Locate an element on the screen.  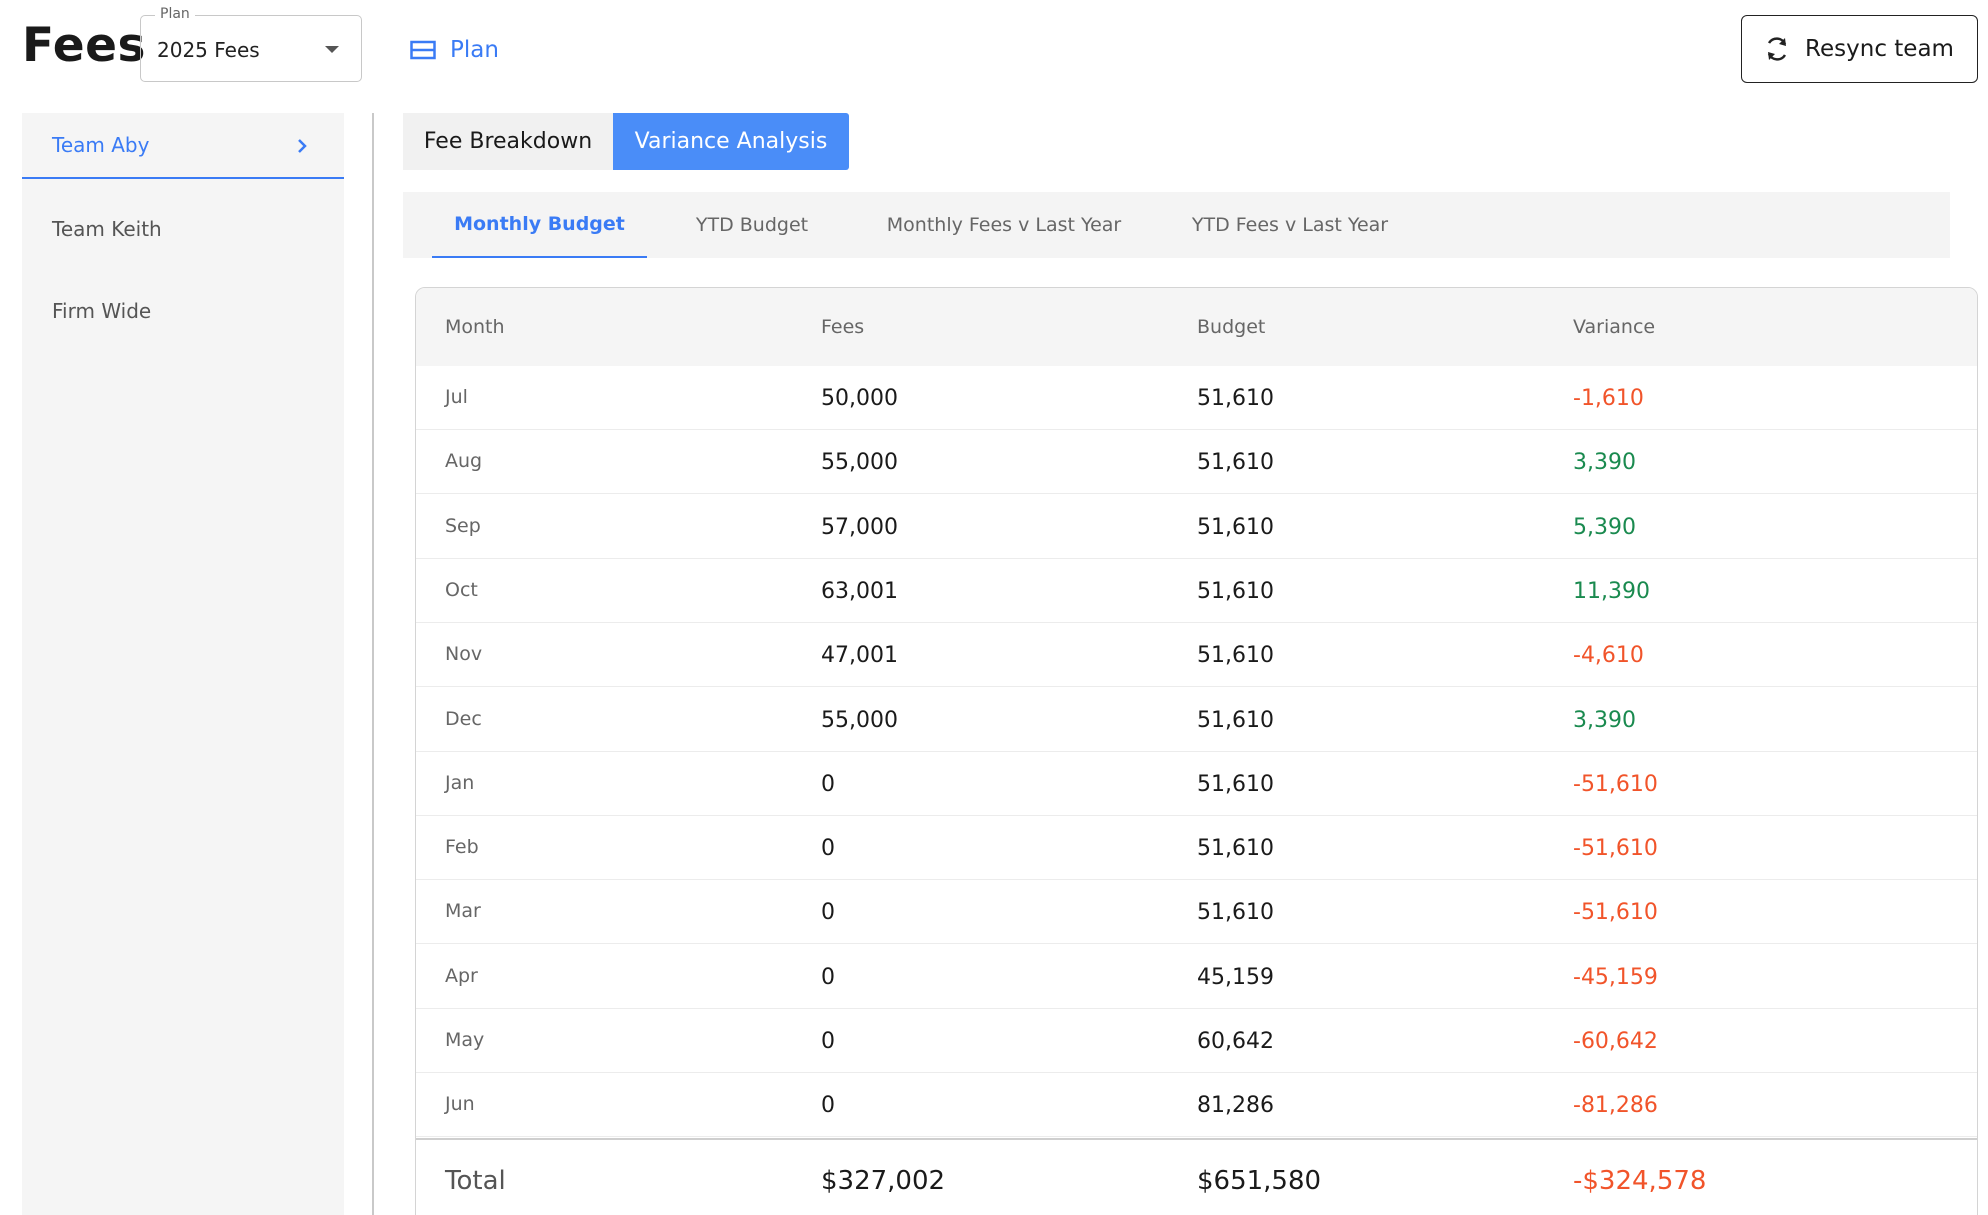
page-title: Fees is located at coordinates (84, 45).